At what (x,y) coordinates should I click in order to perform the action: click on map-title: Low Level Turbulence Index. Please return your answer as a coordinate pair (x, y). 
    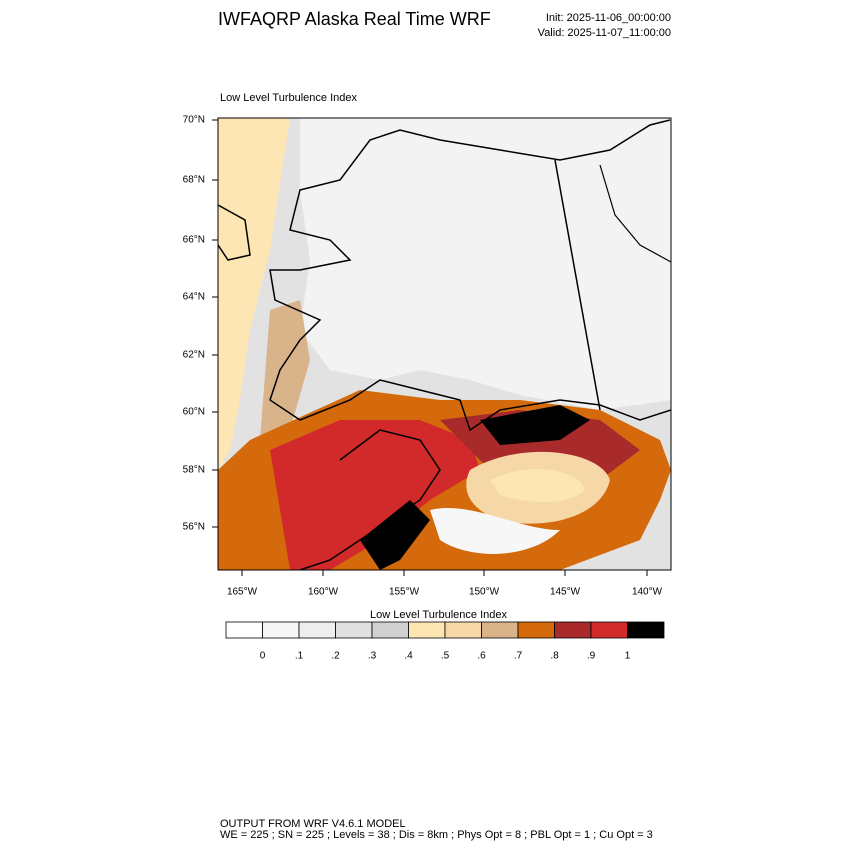
    Looking at the image, I should click on (288, 98).